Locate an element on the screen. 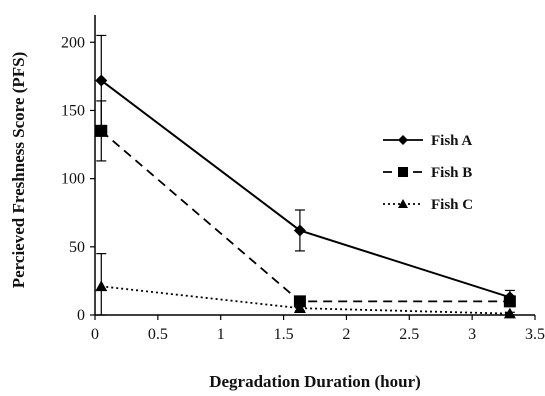 This screenshot has width=545, height=396. legend-entry-fish-a: Fish A is located at coordinates (427, 141).